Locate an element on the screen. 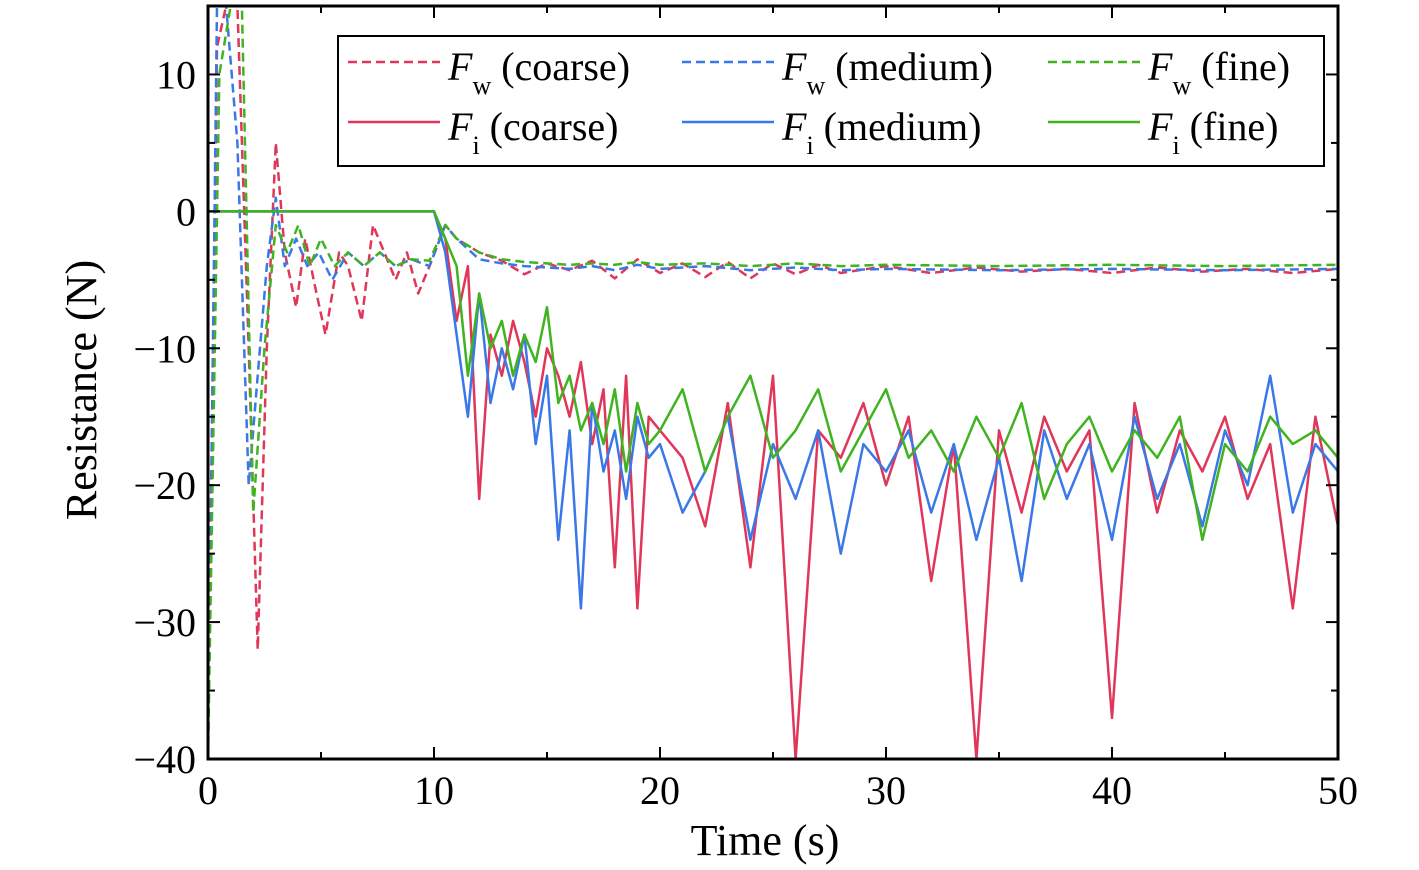 This screenshot has width=1419, height=870. legend-entry: Fw (medium) is located at coordinates (887, 72).